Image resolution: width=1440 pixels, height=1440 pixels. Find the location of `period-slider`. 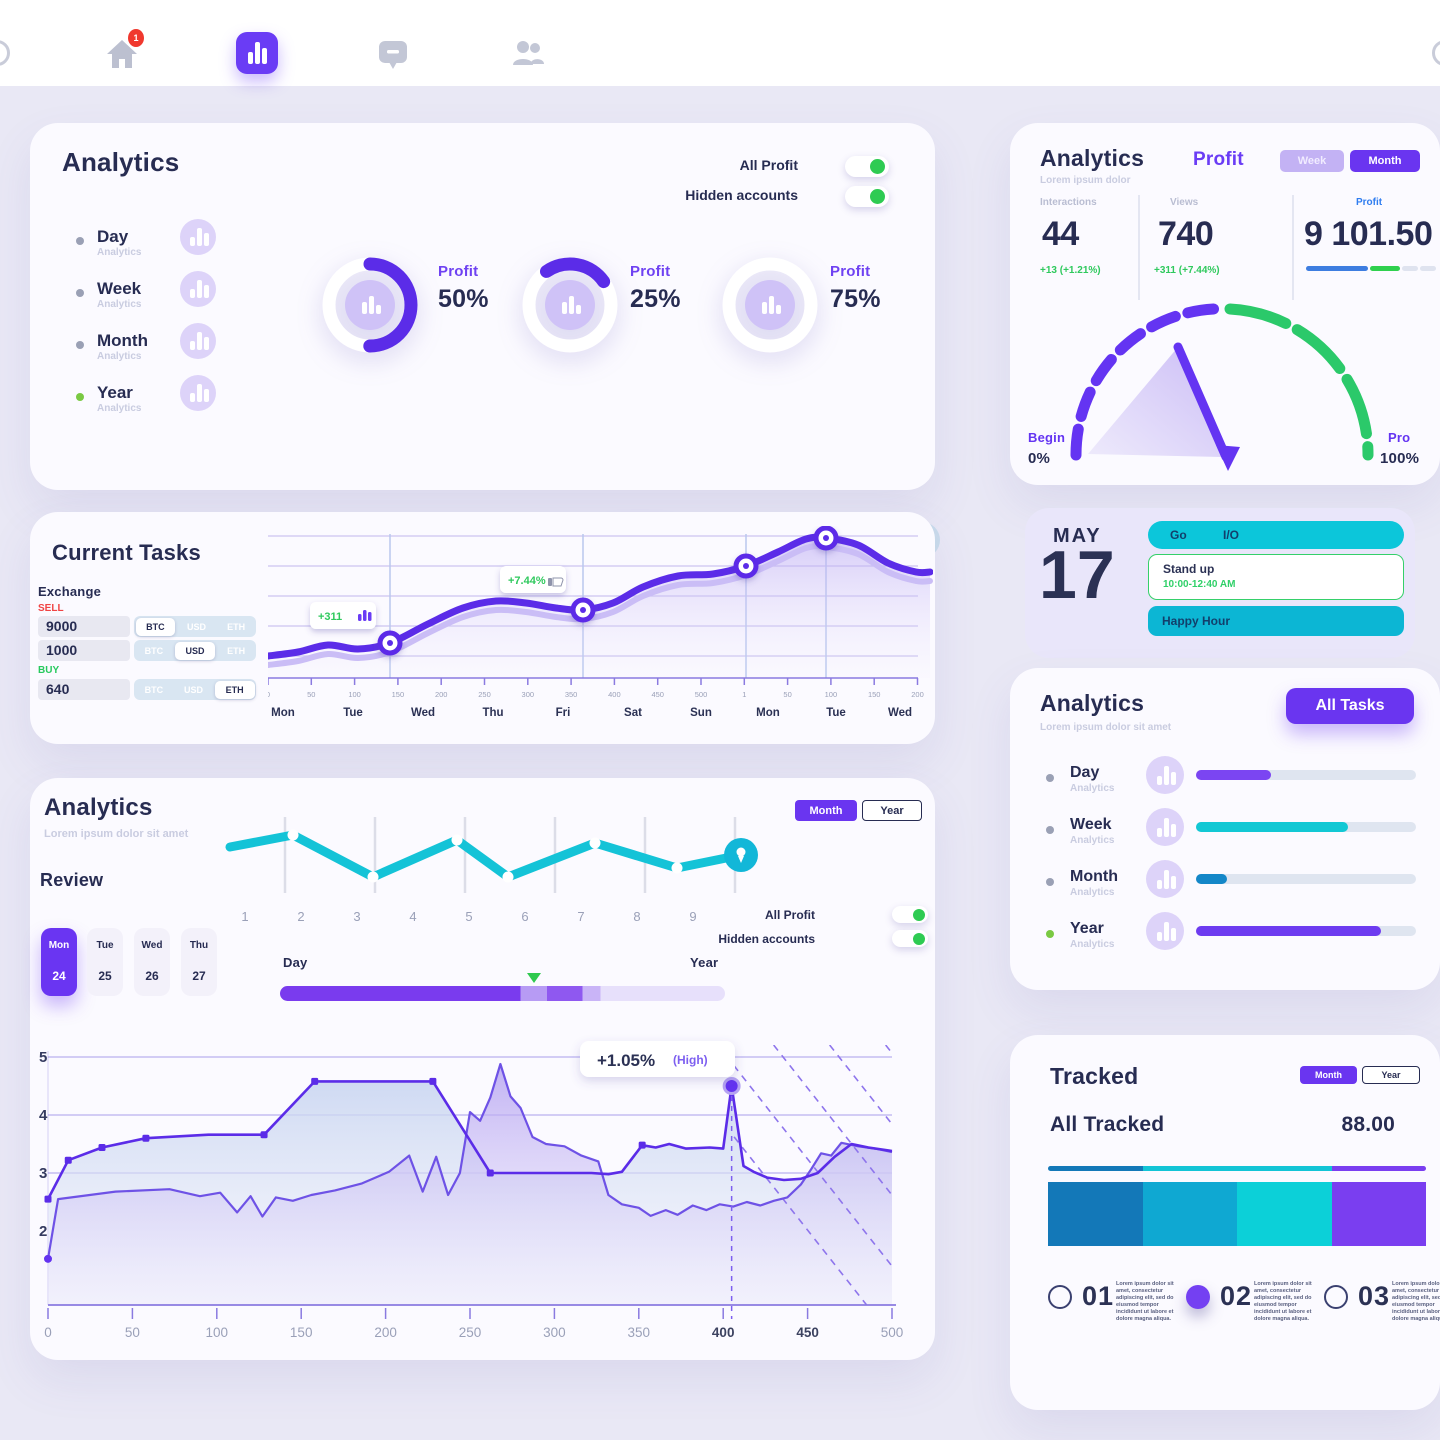

period-slider is located at coordinates (502, 987).